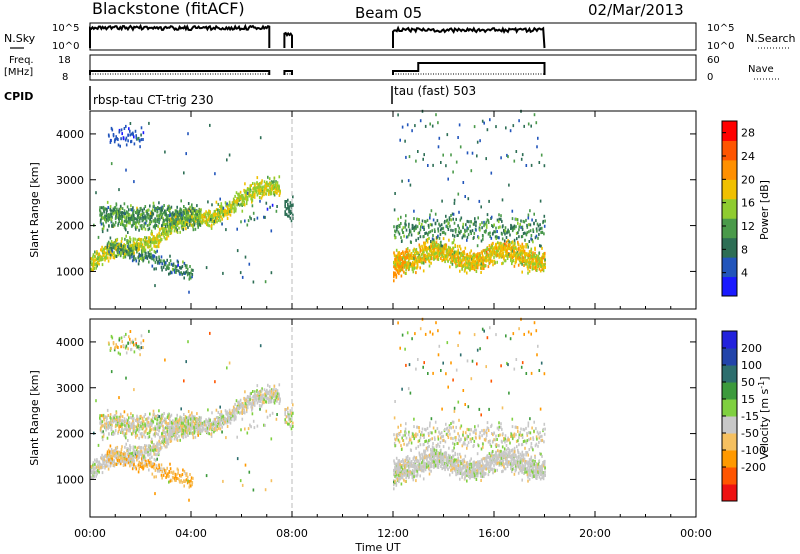 The width and height of the screenshot is (800, 554). Describe the element at coordinates (764, 210) in the screenshot. I see `power-colorbar-label: Power [dB]` at that location.